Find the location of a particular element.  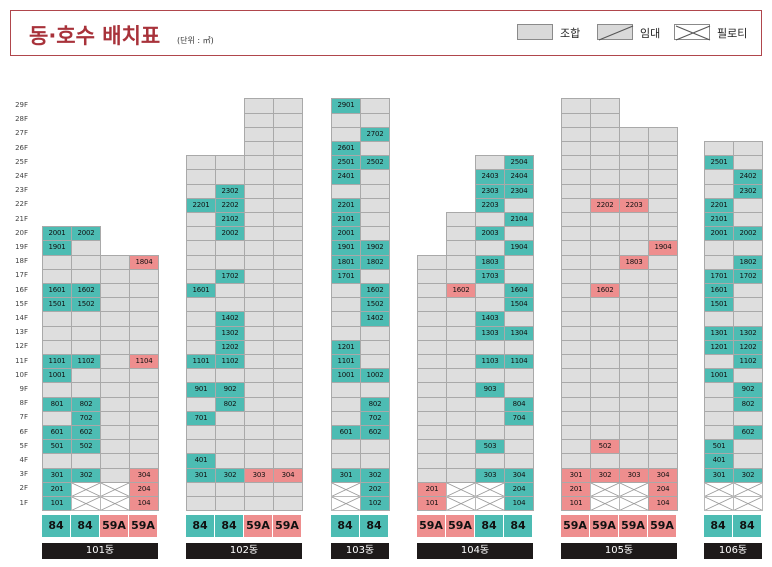

unit-number: 702 is located at coordinates (375, 417).